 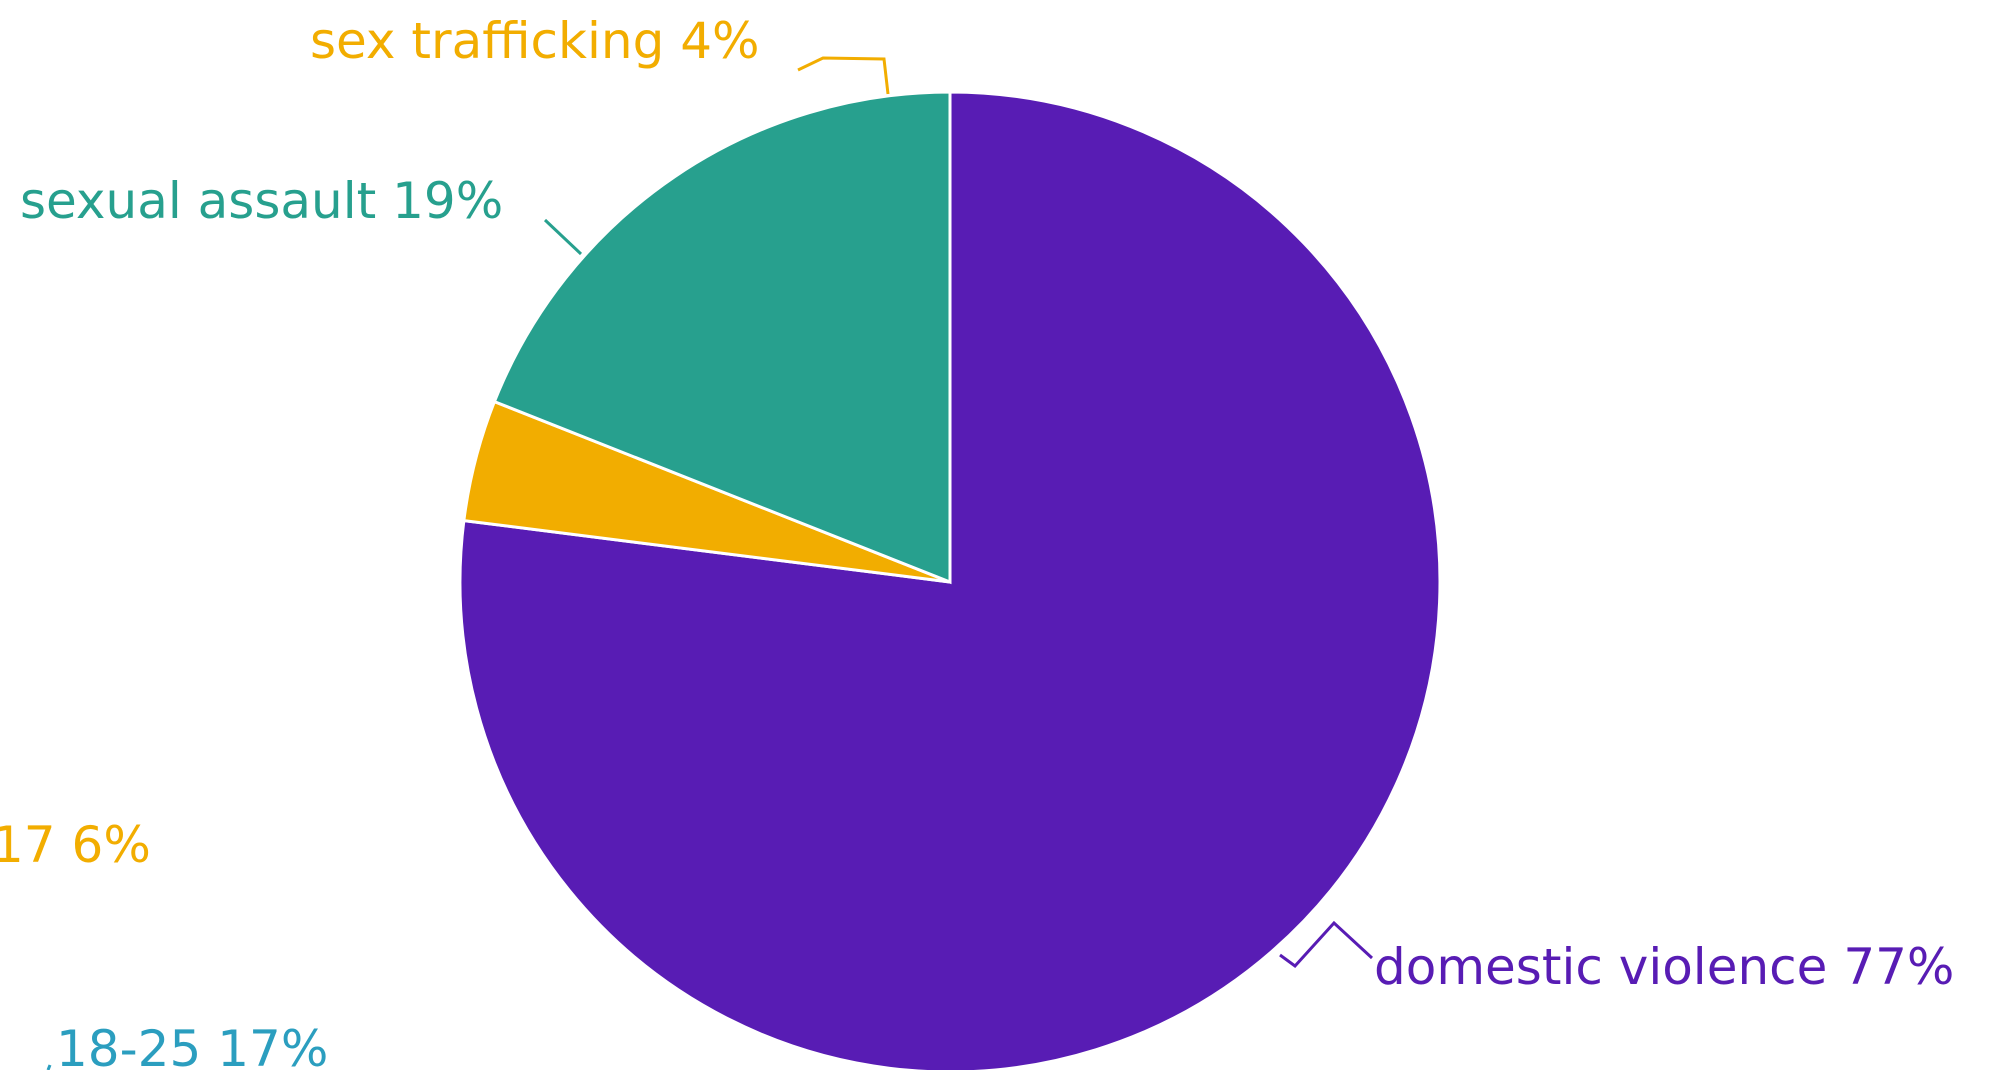 What do you see at coordinates (75, 845) in the screenshot?
I see `age-17-label: 17 6%` at bounding box center [75, 845].